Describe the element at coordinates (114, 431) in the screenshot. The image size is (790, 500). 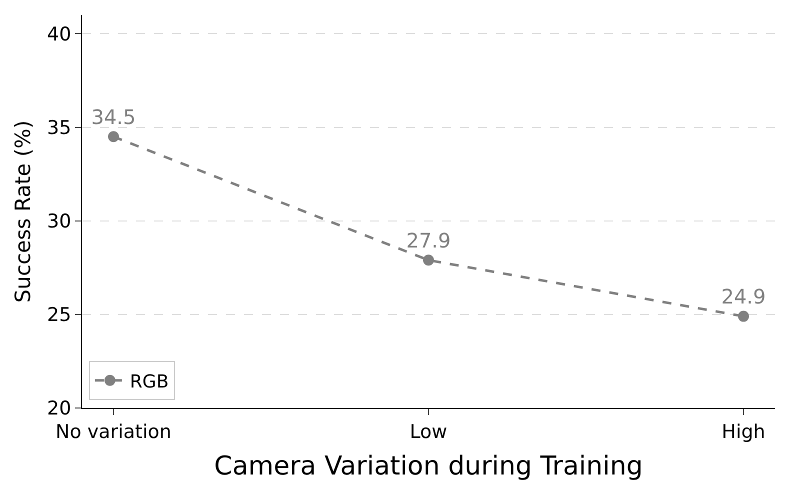
I see `x-tick-label: No variation` at that location.